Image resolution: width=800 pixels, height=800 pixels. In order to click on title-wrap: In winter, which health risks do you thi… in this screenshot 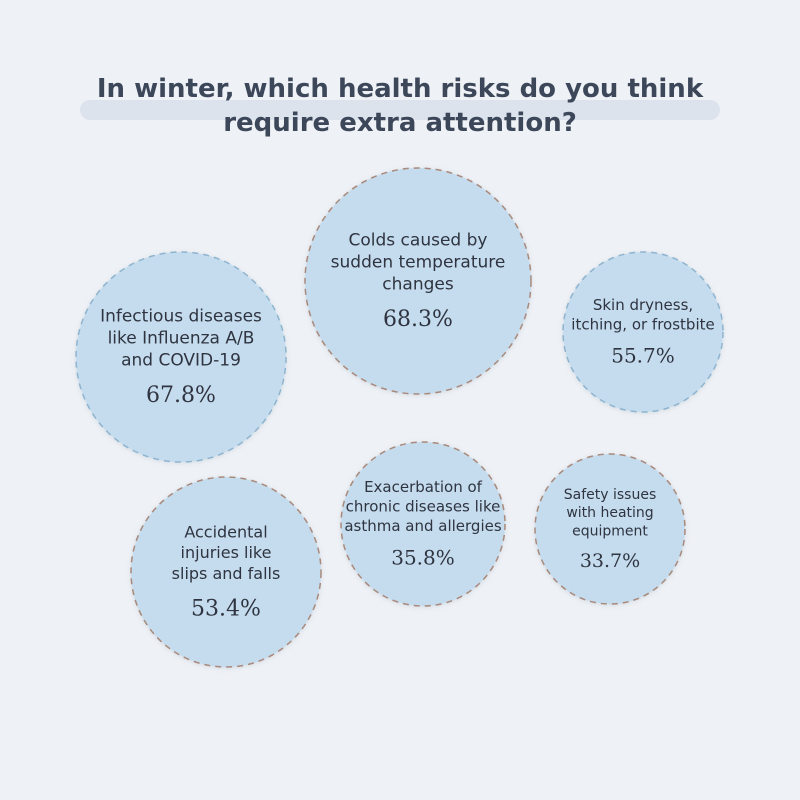, I will do `click(400, 106)`.